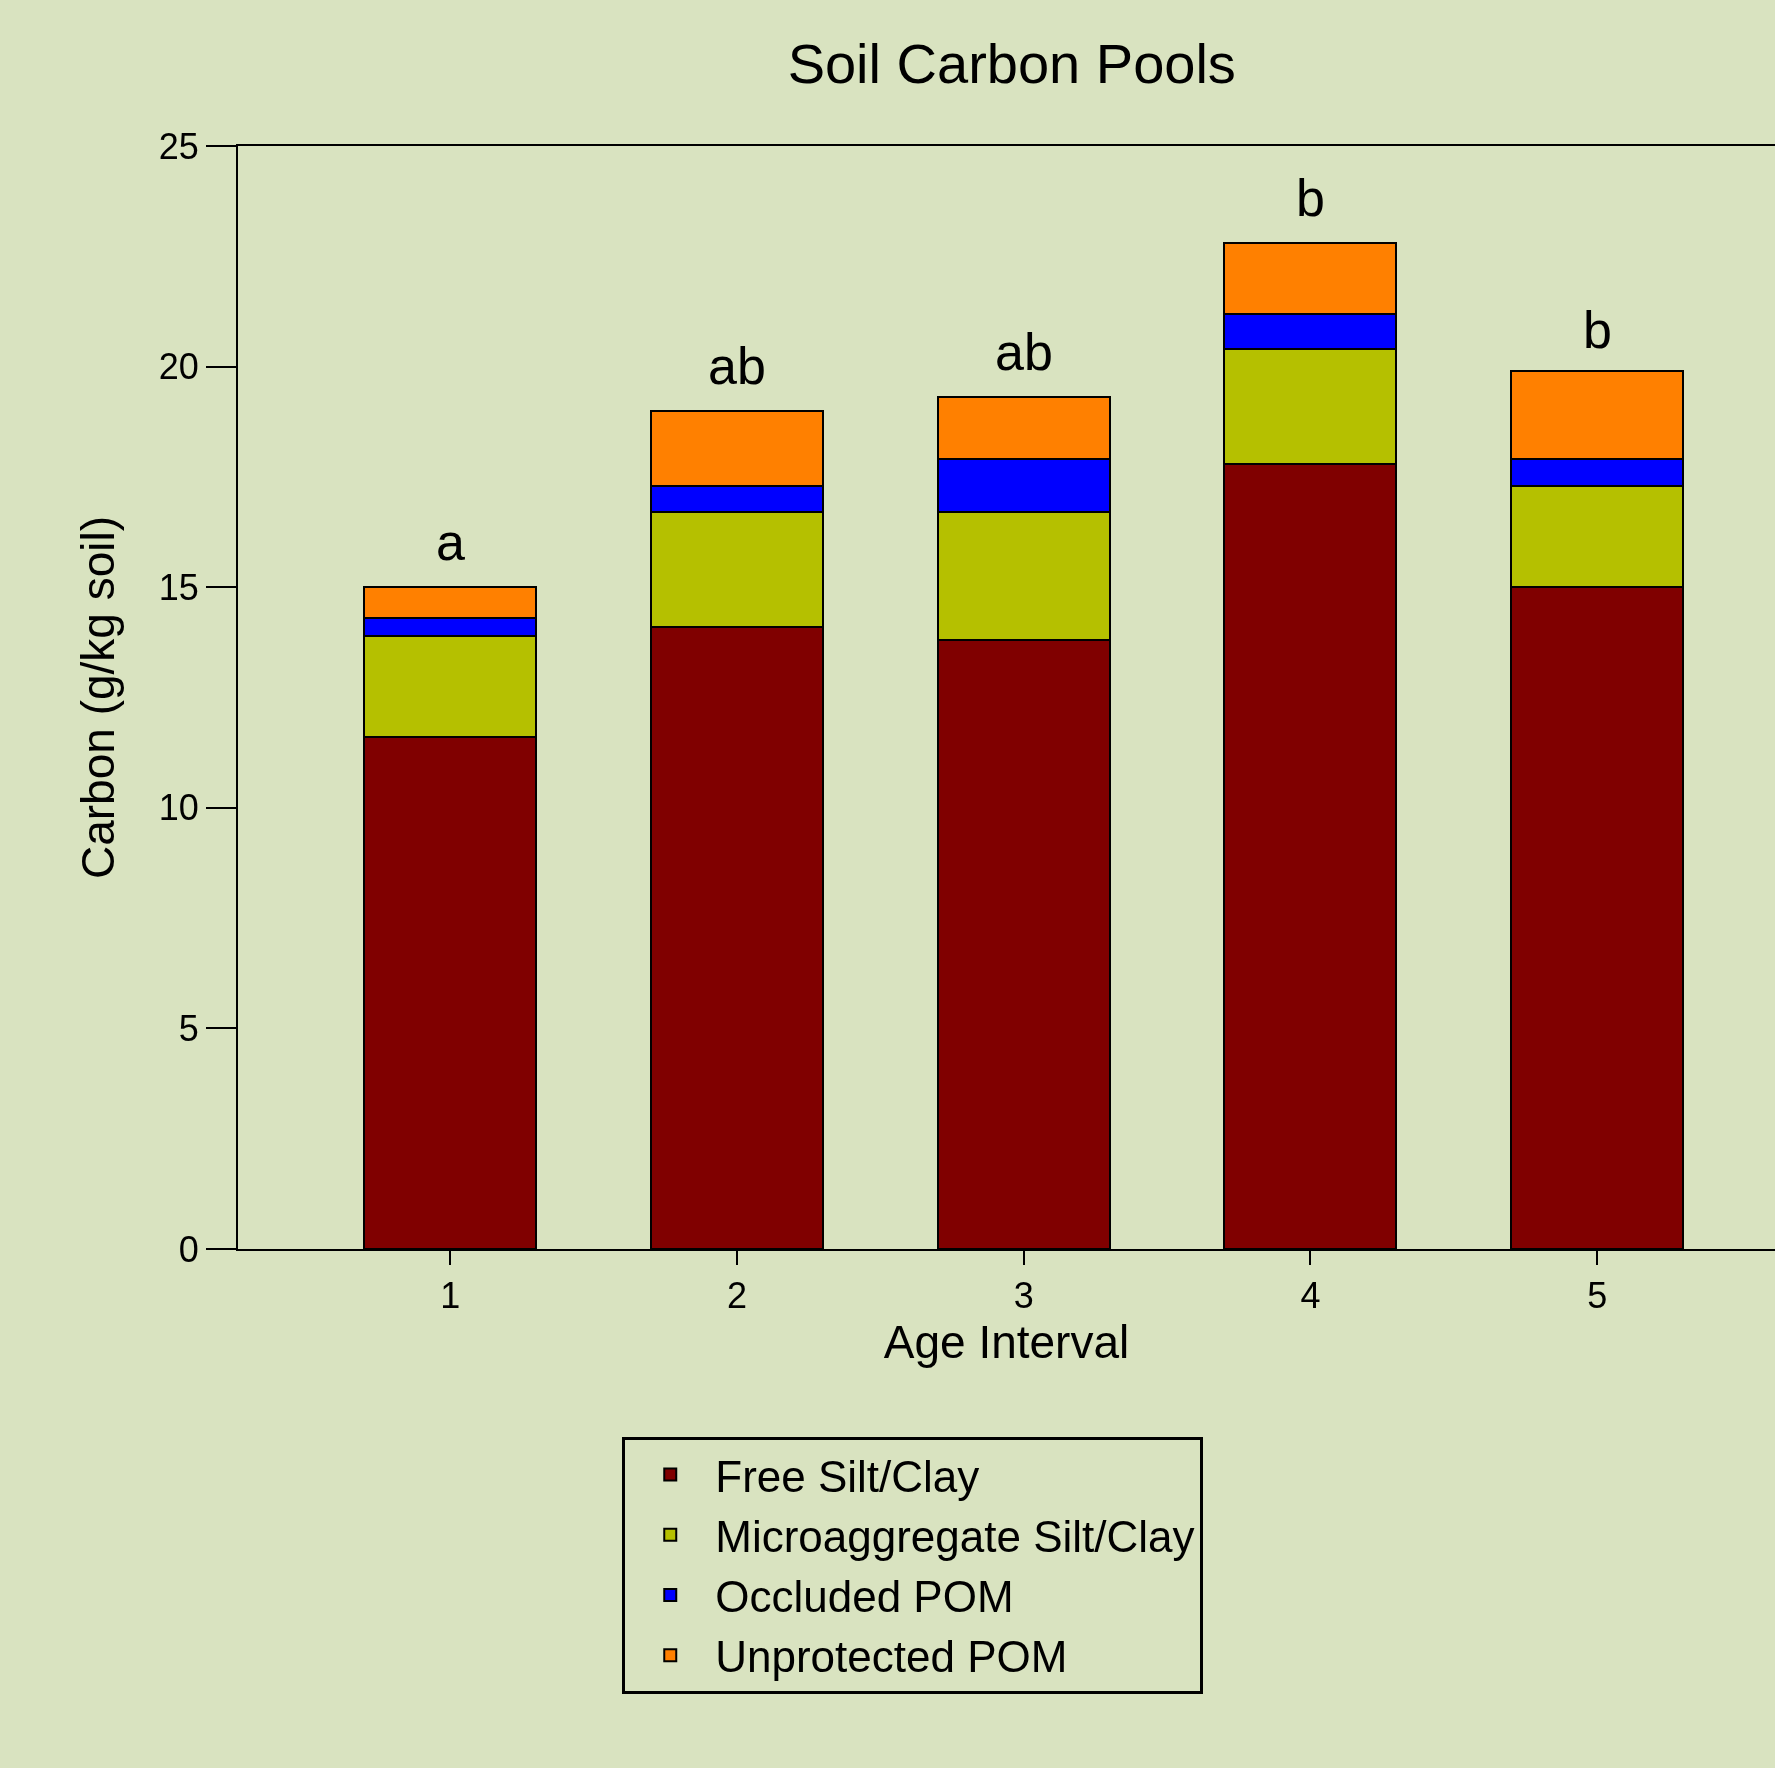 The image size is (1775, 1768). Describe the element at coordinates (1011, 64) in the screenshot. I see `chart-title: Soil Carbon Pools` at that location.